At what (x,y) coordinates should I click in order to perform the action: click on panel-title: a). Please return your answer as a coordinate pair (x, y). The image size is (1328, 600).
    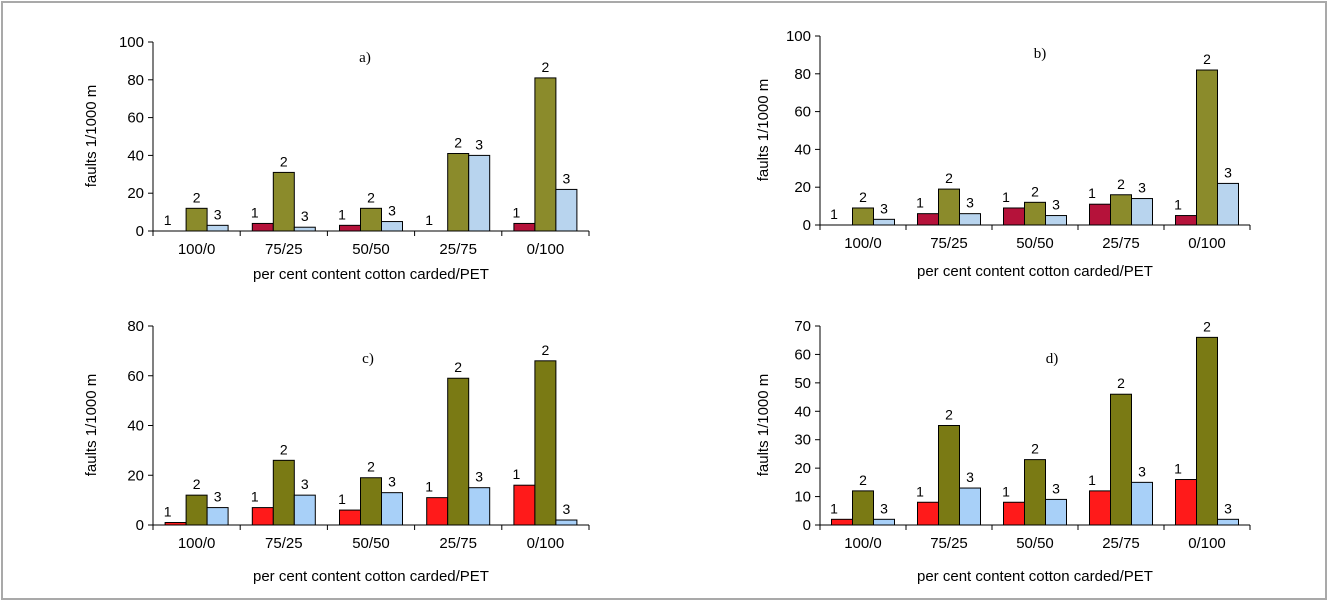
    Looking at the image, I should click on (365, 58).